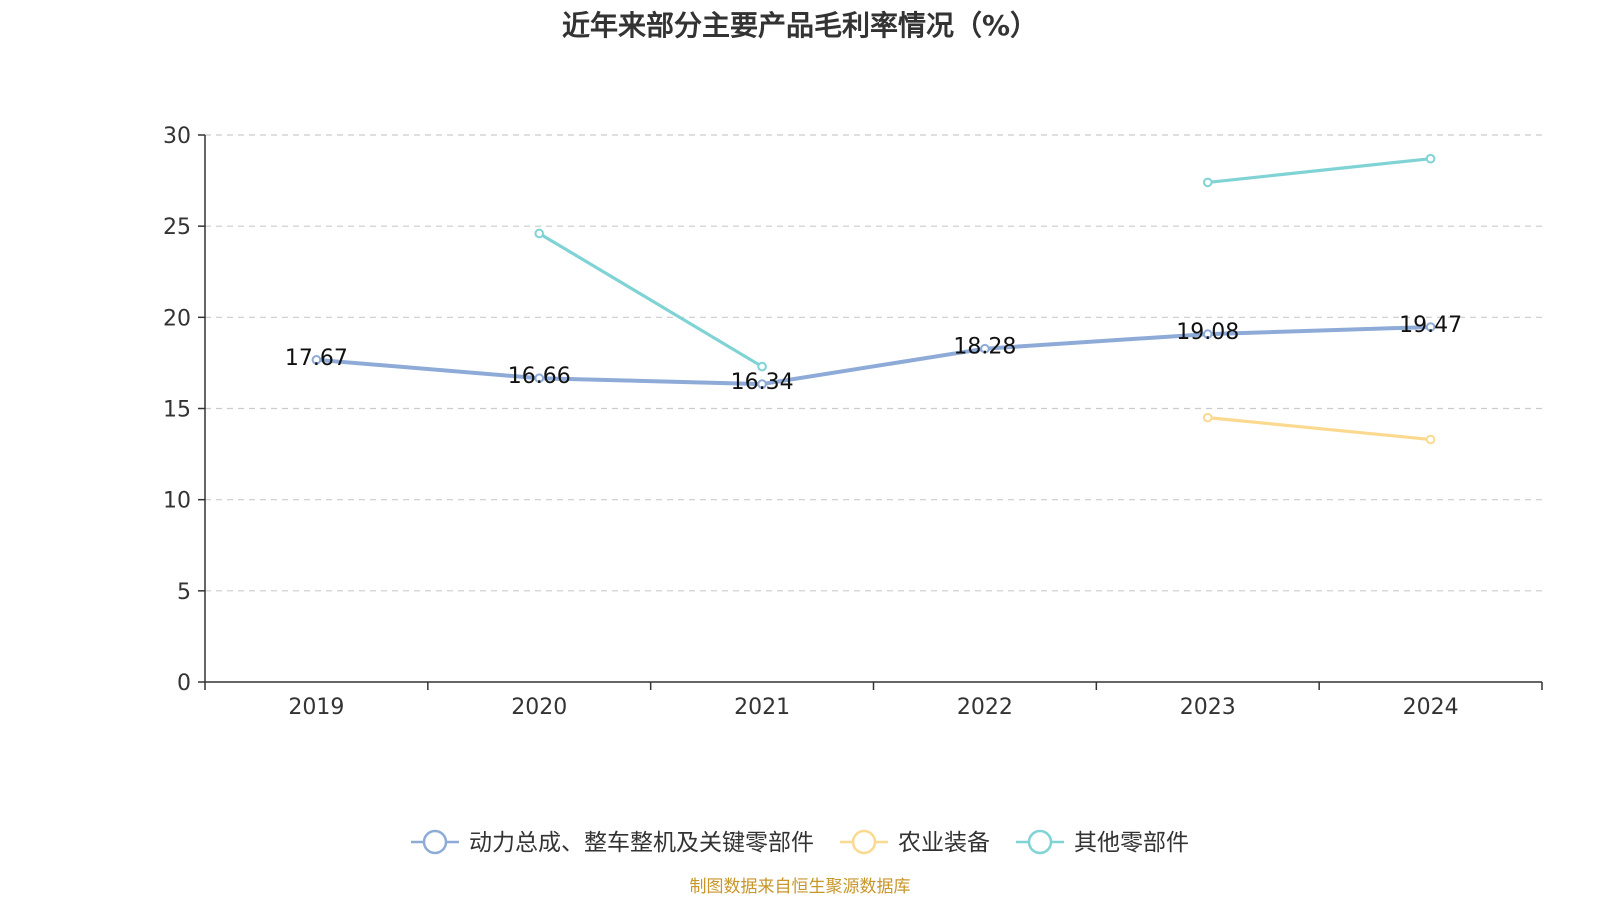  I want to click on x-tick-label: 2020, so click(539, 707).